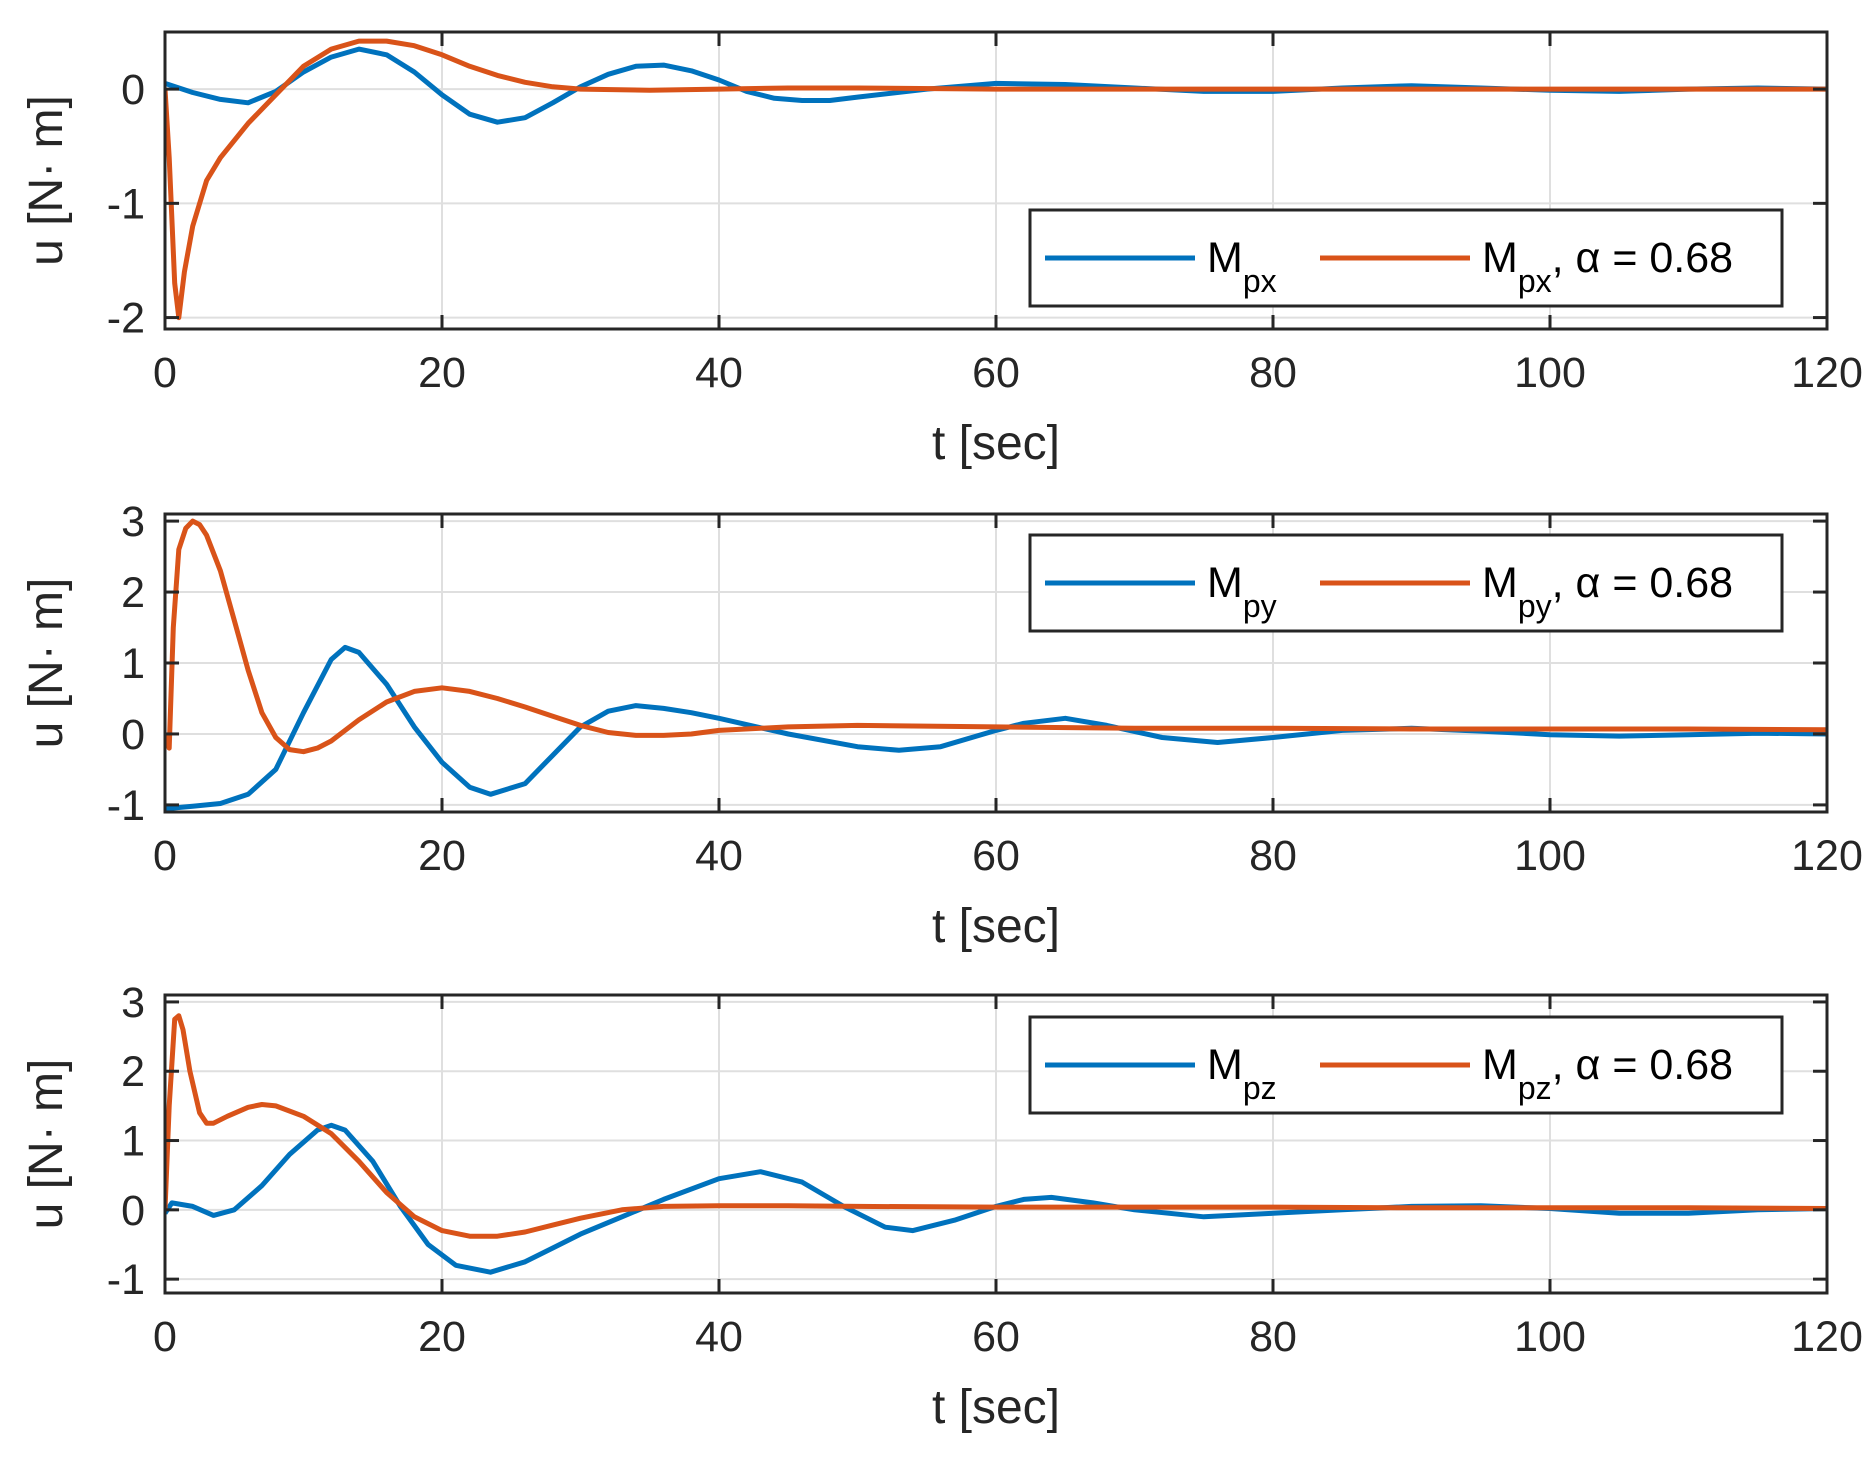 The width and height of the screenshot is (1875, 1465). I want to click on y-tick-label: -2, so click(126, 319).